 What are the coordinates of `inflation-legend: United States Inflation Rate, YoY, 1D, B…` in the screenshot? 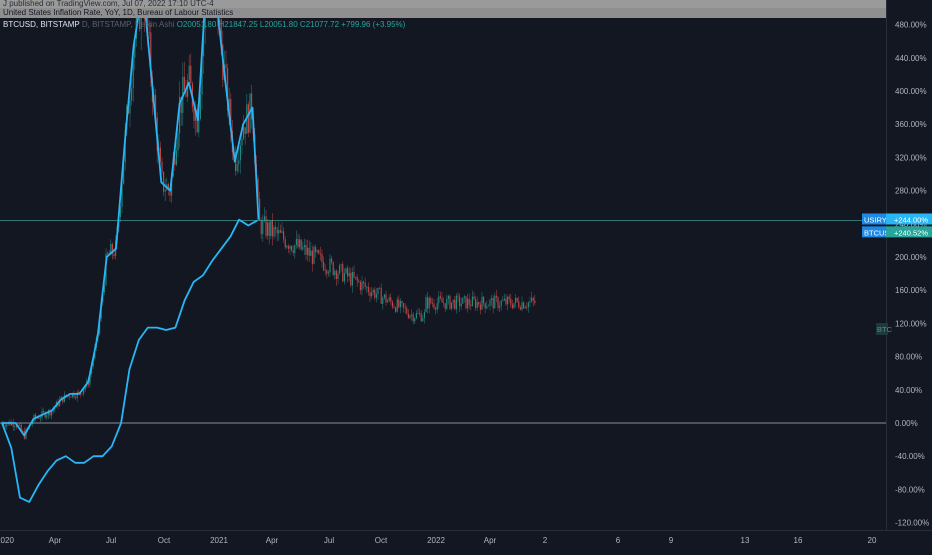 It's located at (443, 13).